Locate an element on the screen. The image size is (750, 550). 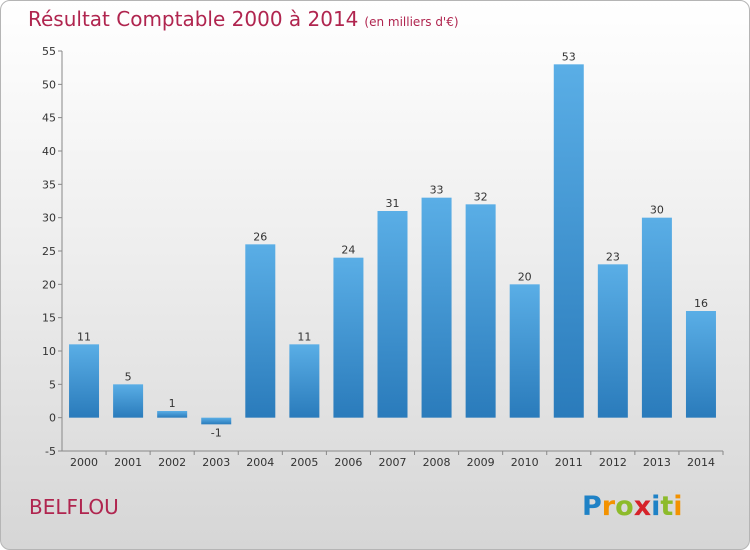
x-tick-label: 2009 is located at coordinates (481, 462).